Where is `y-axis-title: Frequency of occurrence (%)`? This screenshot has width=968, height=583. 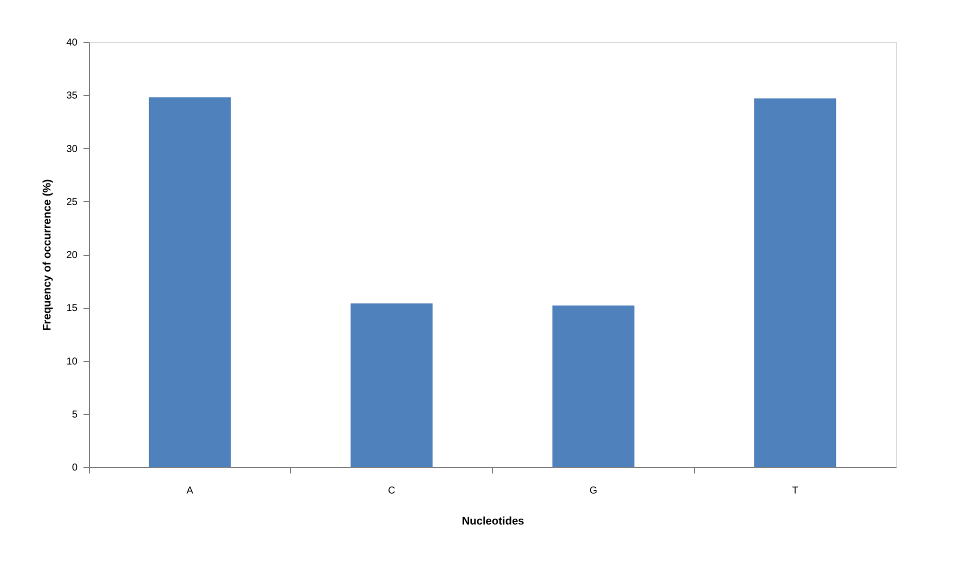 y-axis-title: Frequency of occurrence (%) is located at coordinates (47, 254).